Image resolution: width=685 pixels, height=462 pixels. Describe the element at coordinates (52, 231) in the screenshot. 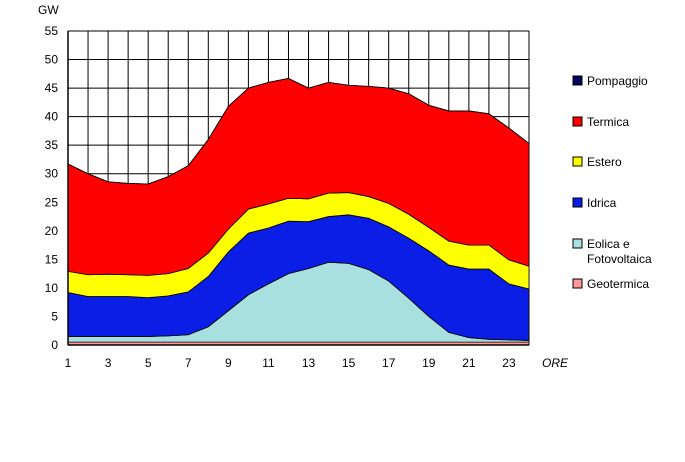

I see `y-tick-label: 20` at that location.